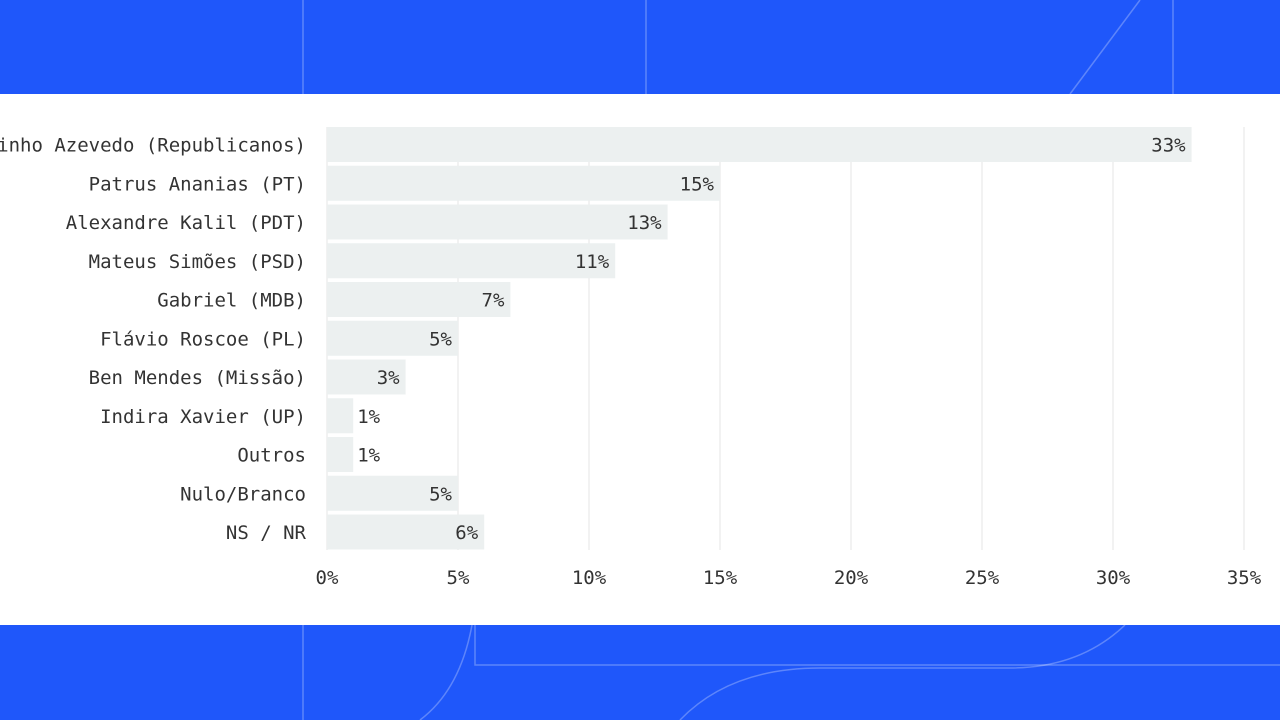  What do you see at coordinates (388, 378) in the screenshot?
I see `value-label: 3%` at bounding box center [388, 378].